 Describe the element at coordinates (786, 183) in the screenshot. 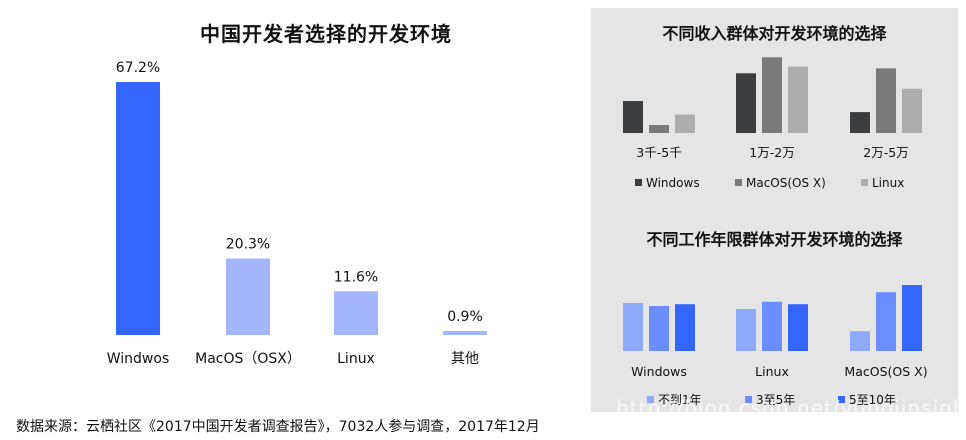

I see `mini1-legend-label-1: MacOS(OS X)` at that location.